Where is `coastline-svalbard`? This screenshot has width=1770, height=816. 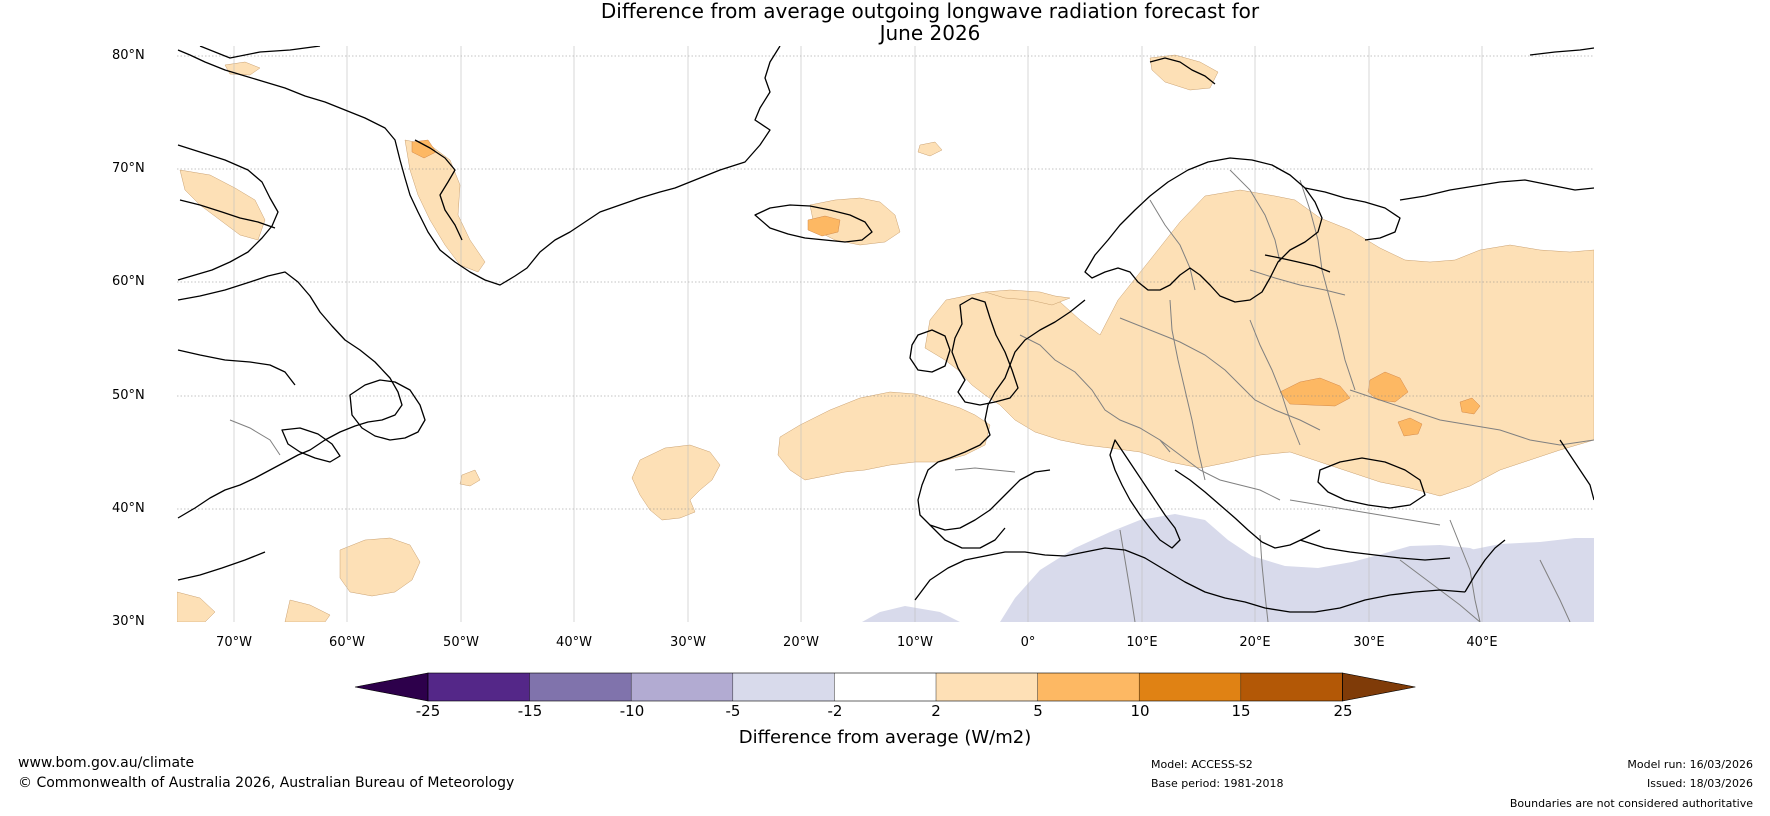
coastline-svalbard is located at coordinates (1182, 71).